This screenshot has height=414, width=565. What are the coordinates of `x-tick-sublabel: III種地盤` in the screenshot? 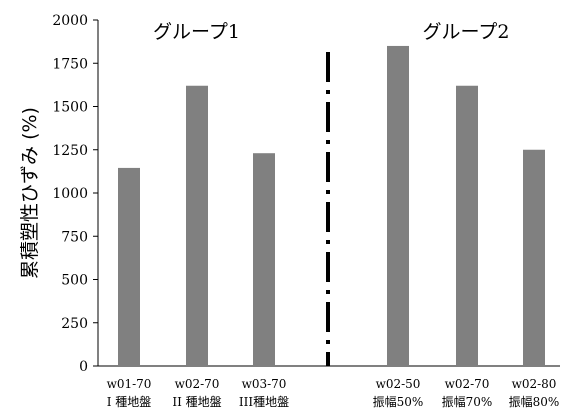 It's located at (264, 402).